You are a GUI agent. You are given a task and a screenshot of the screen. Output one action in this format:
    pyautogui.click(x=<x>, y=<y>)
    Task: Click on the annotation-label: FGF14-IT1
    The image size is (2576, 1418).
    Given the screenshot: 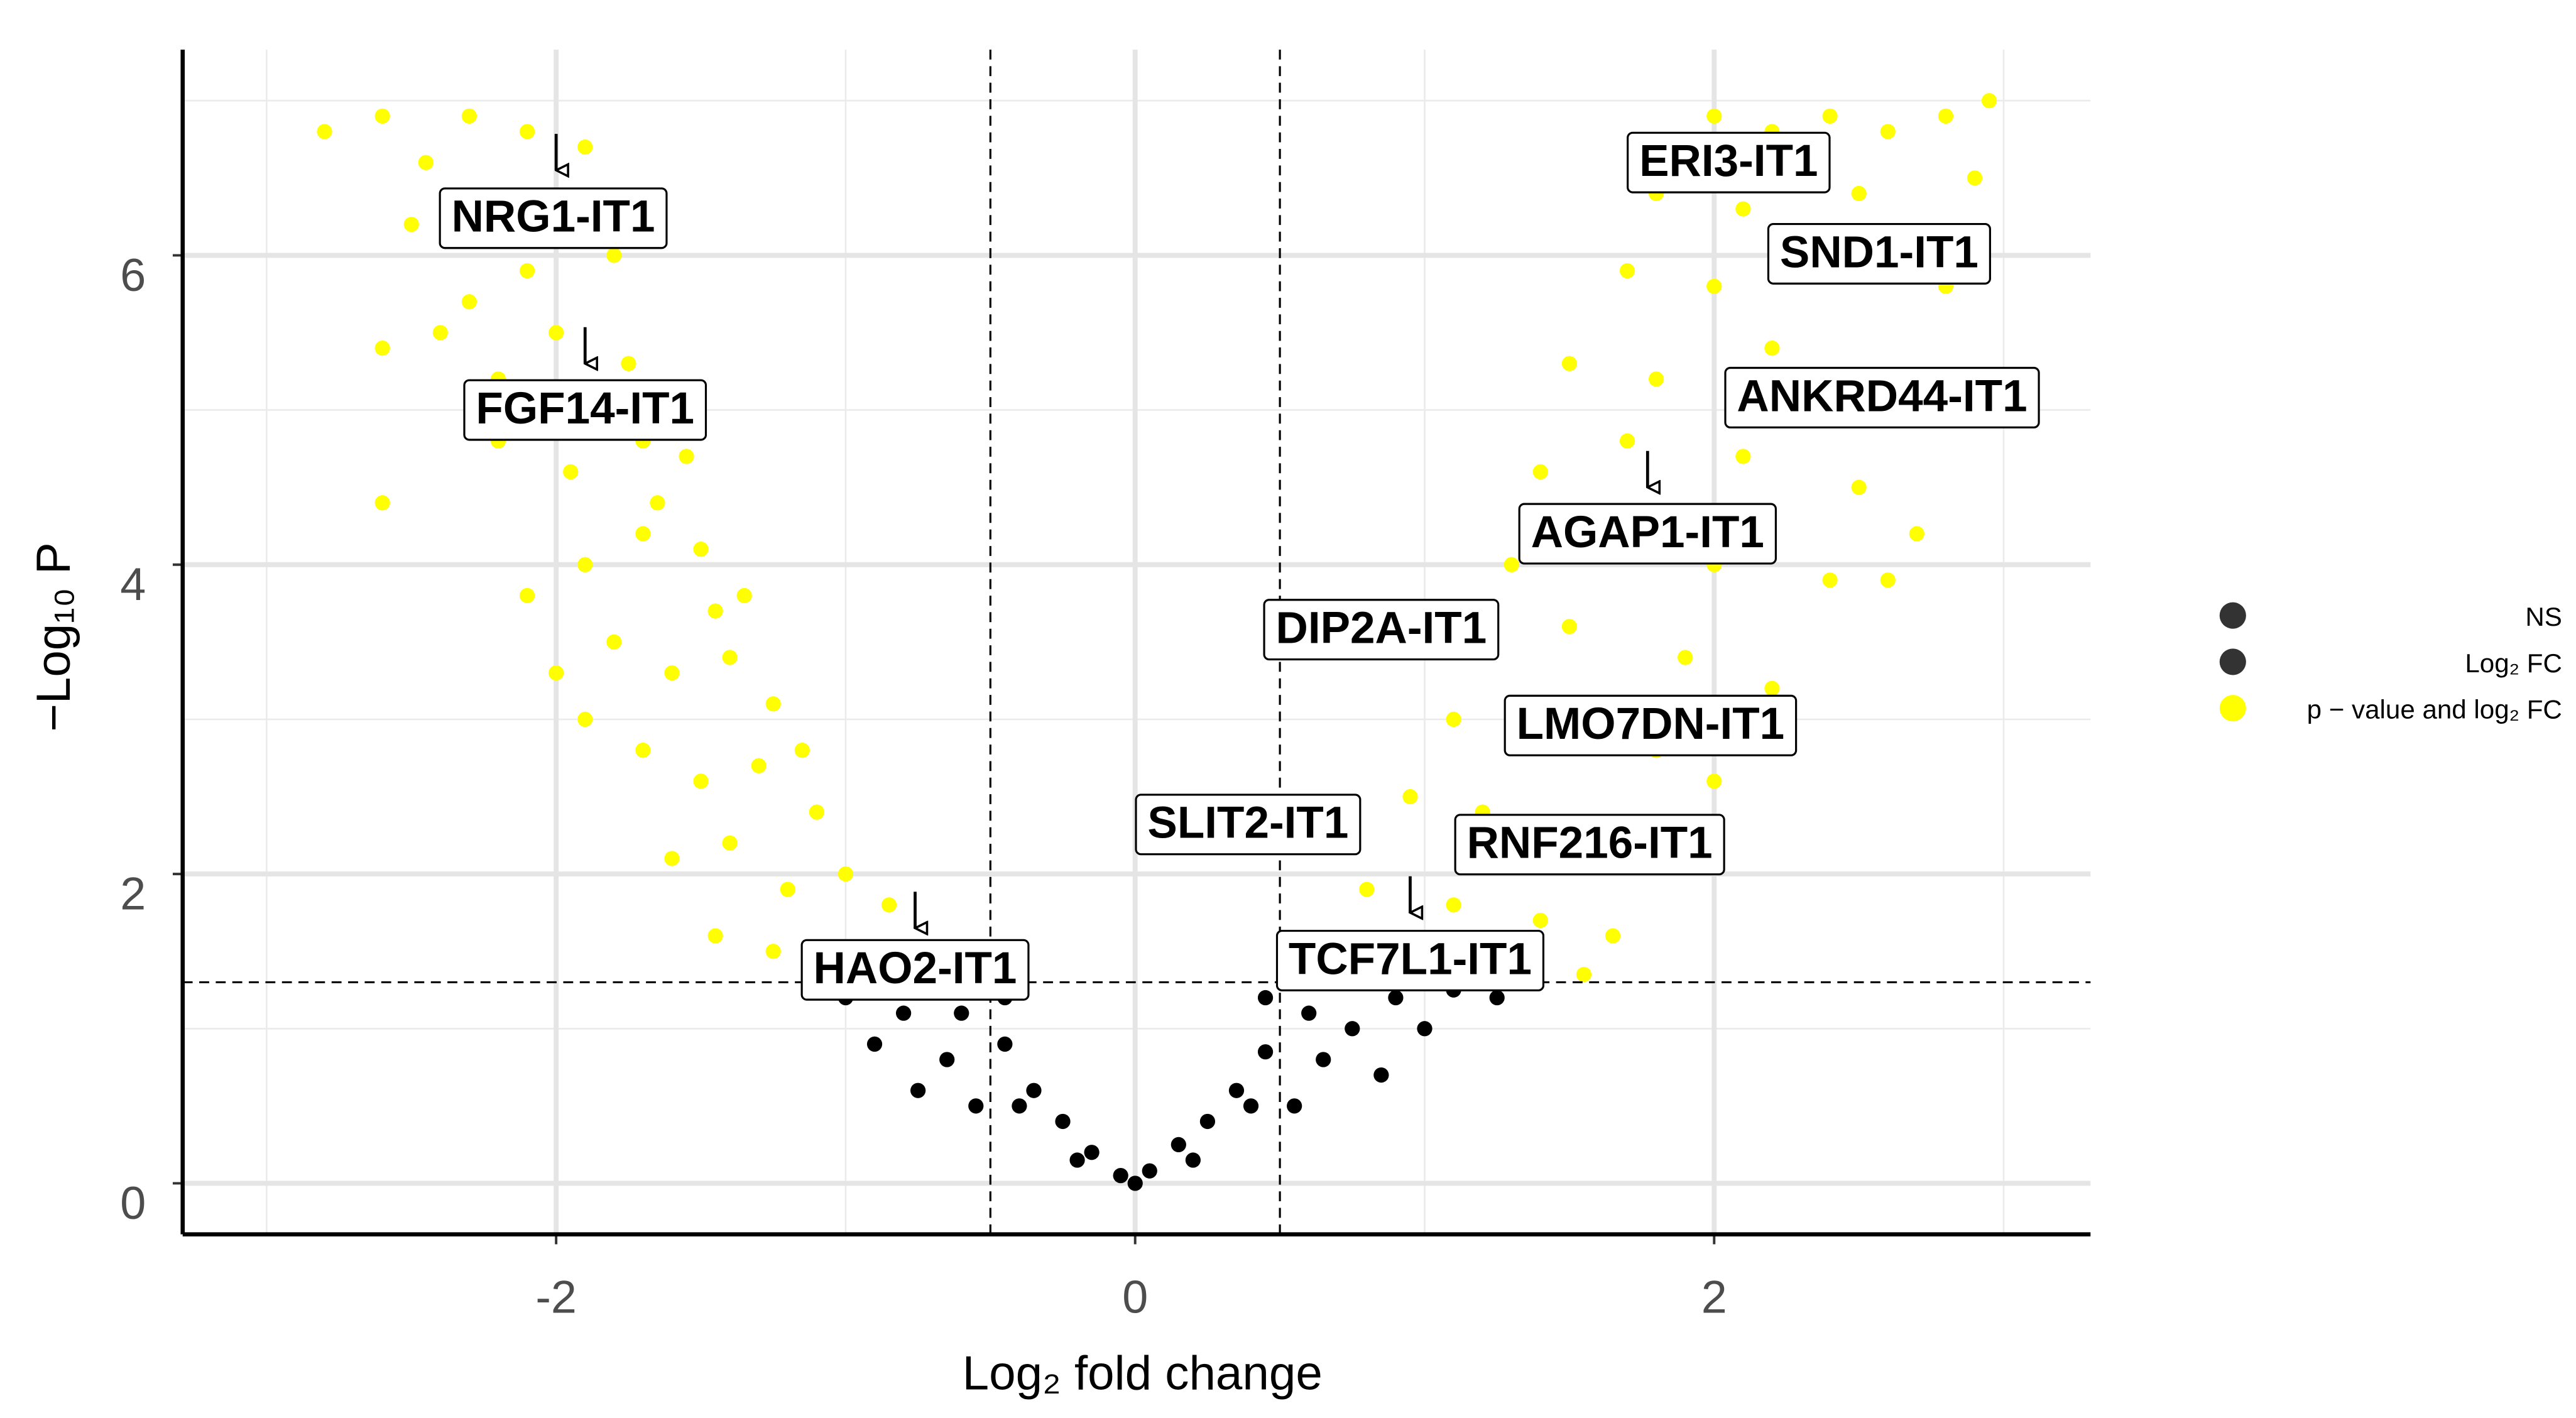 What is the action you would take?
    pyautogui.click(x=585, y=409)
    